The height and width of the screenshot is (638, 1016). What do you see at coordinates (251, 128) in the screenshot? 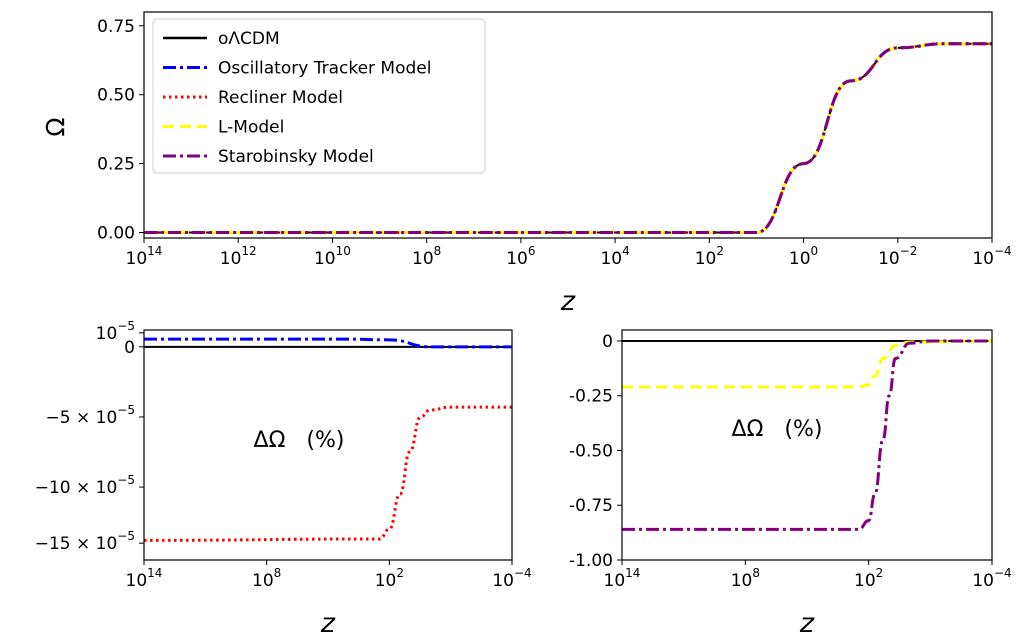
I see `legend-label: L-Model` at bounding box center [251, 128].